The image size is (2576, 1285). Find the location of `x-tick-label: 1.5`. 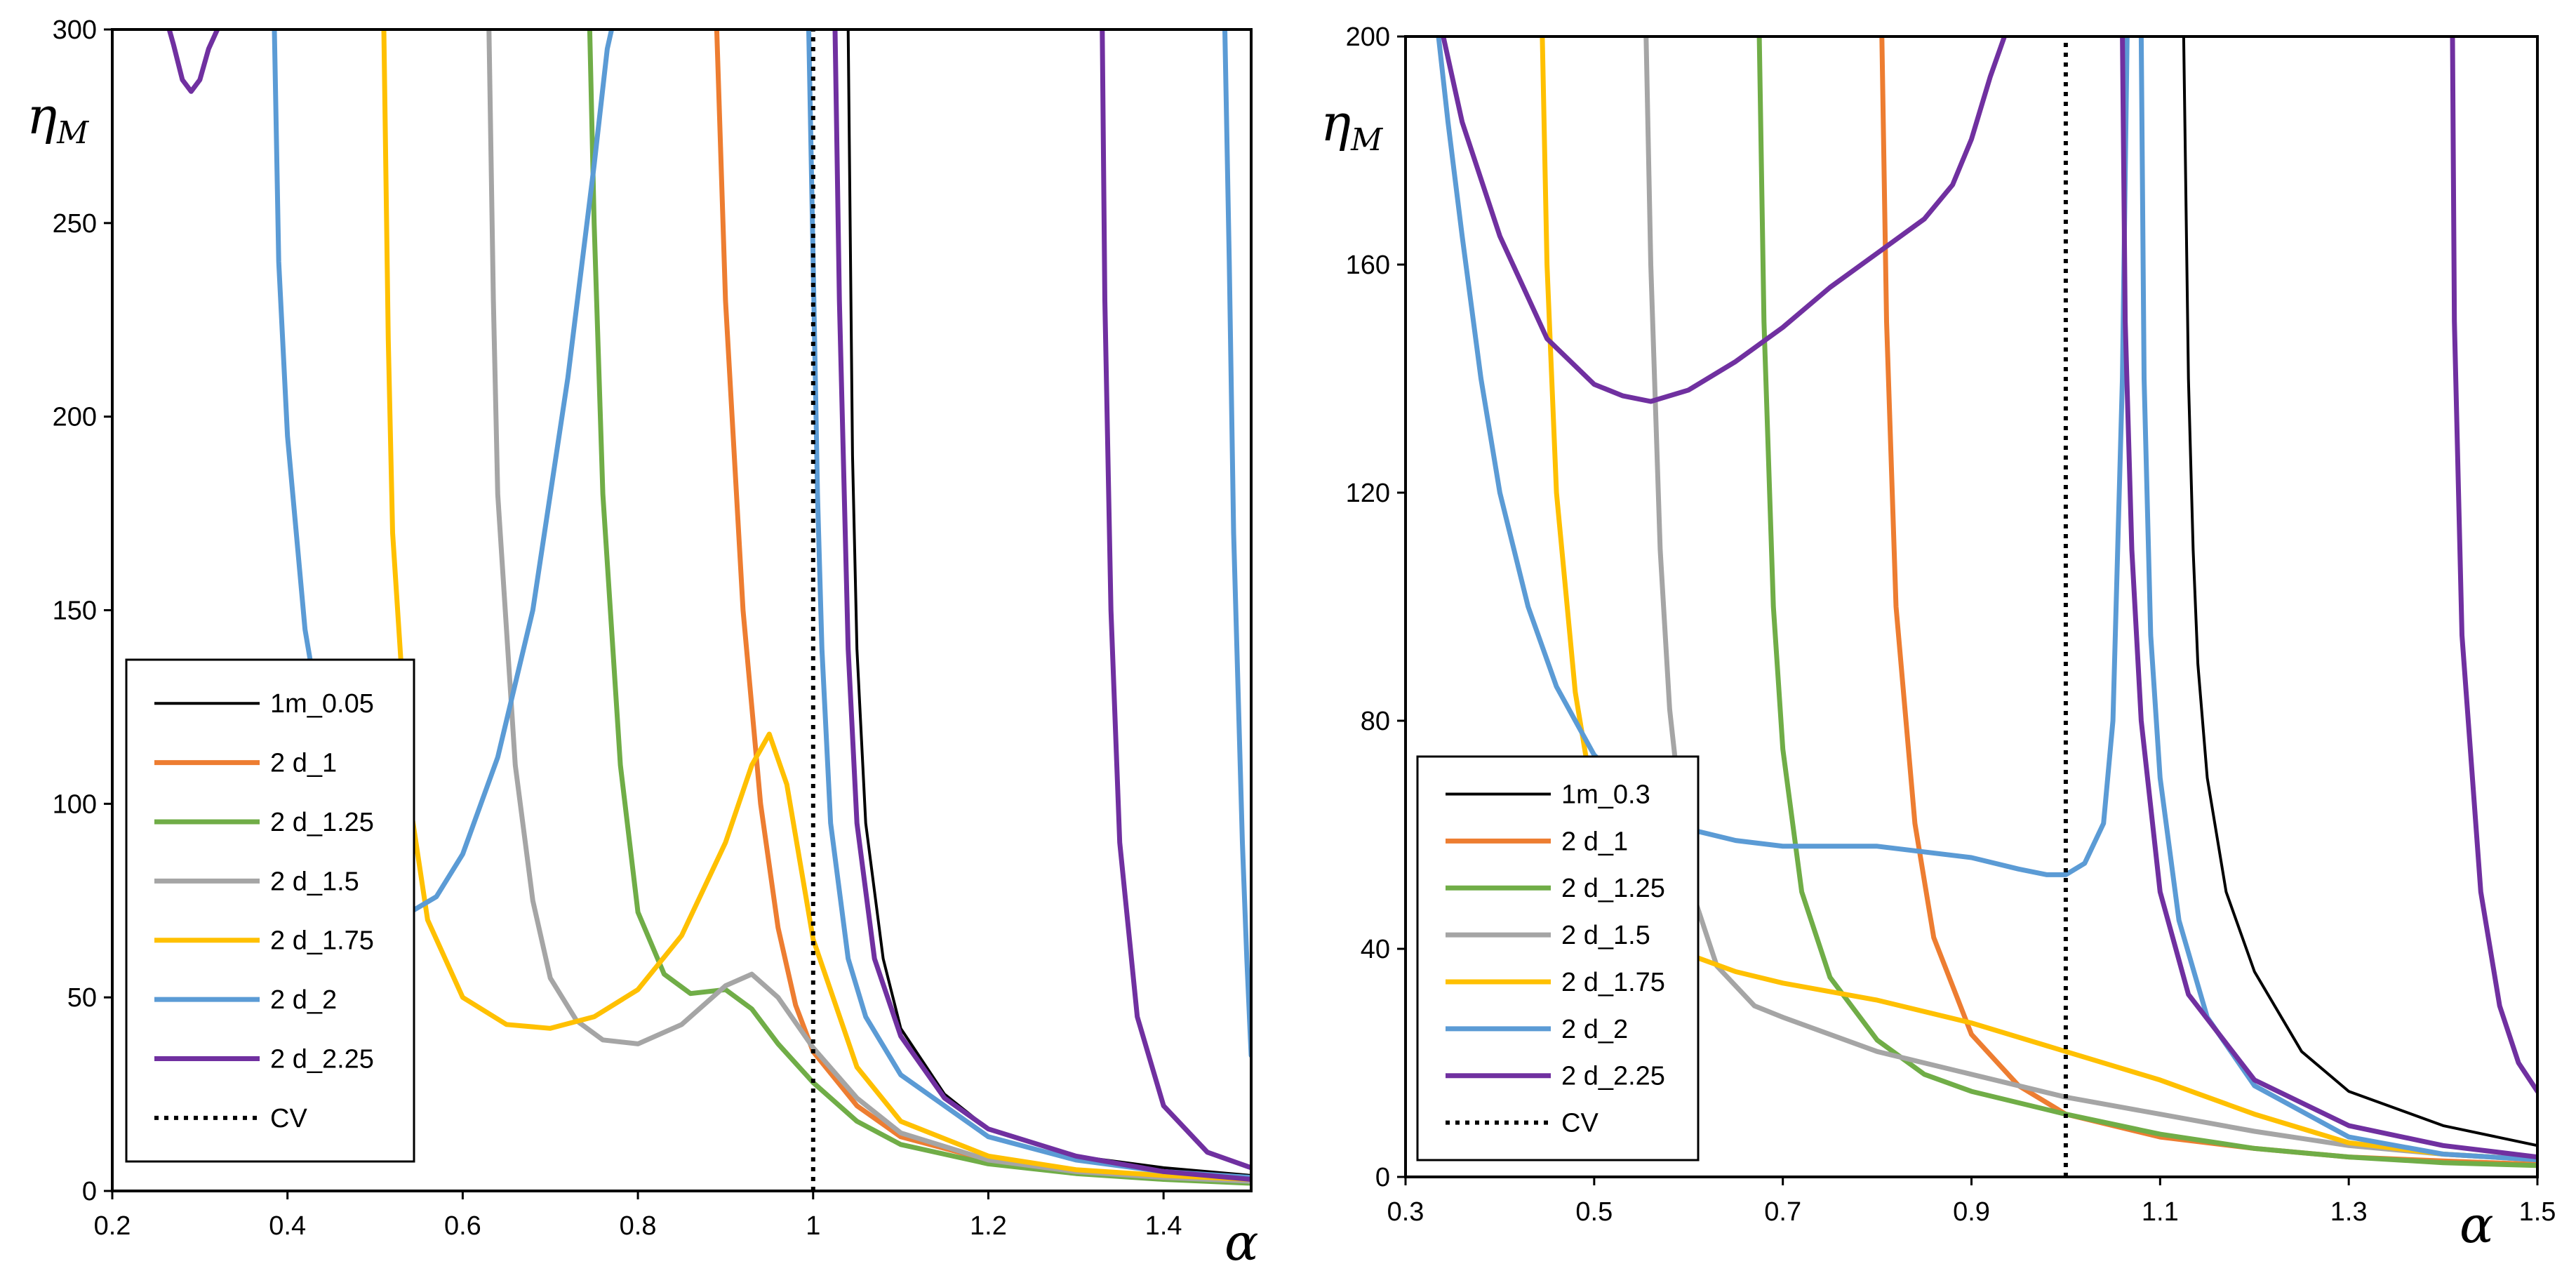

x-tick-label: 1.5 is located at coordinates (2537, 1212).